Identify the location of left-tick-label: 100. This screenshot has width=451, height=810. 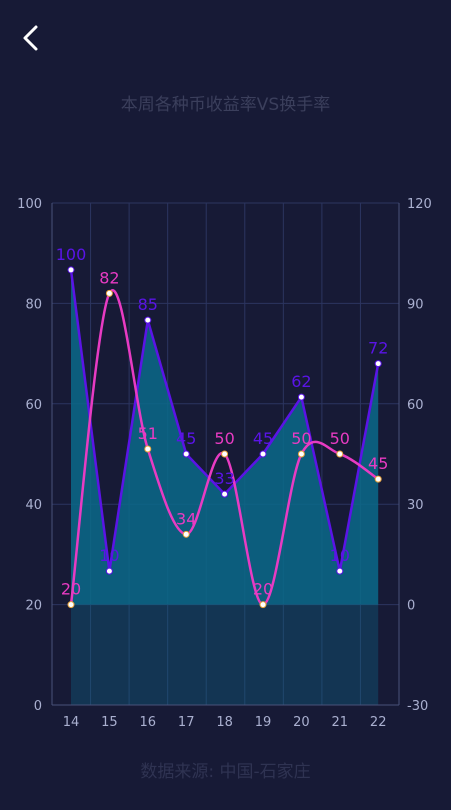
(29, 204).